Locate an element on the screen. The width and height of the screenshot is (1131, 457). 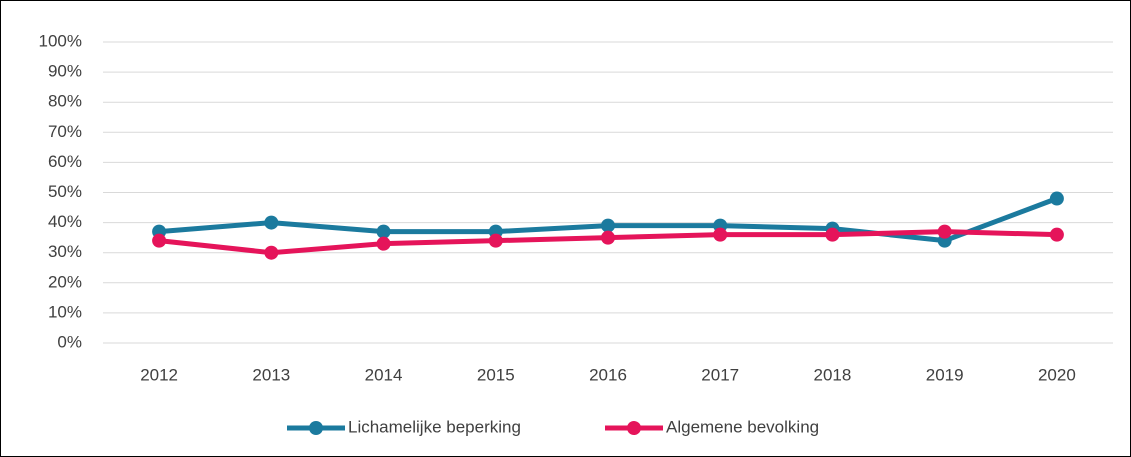
x-tick-label: 2012 is located at coordinates (159, 374).